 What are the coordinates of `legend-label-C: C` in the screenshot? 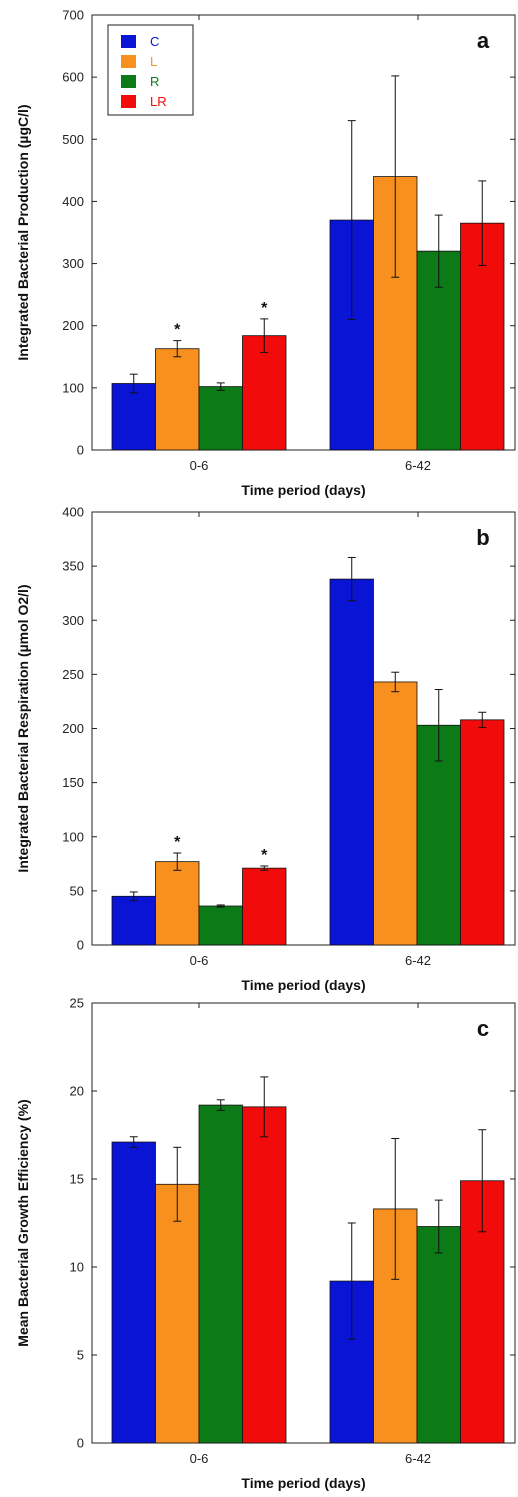 It's located at (154, 41).